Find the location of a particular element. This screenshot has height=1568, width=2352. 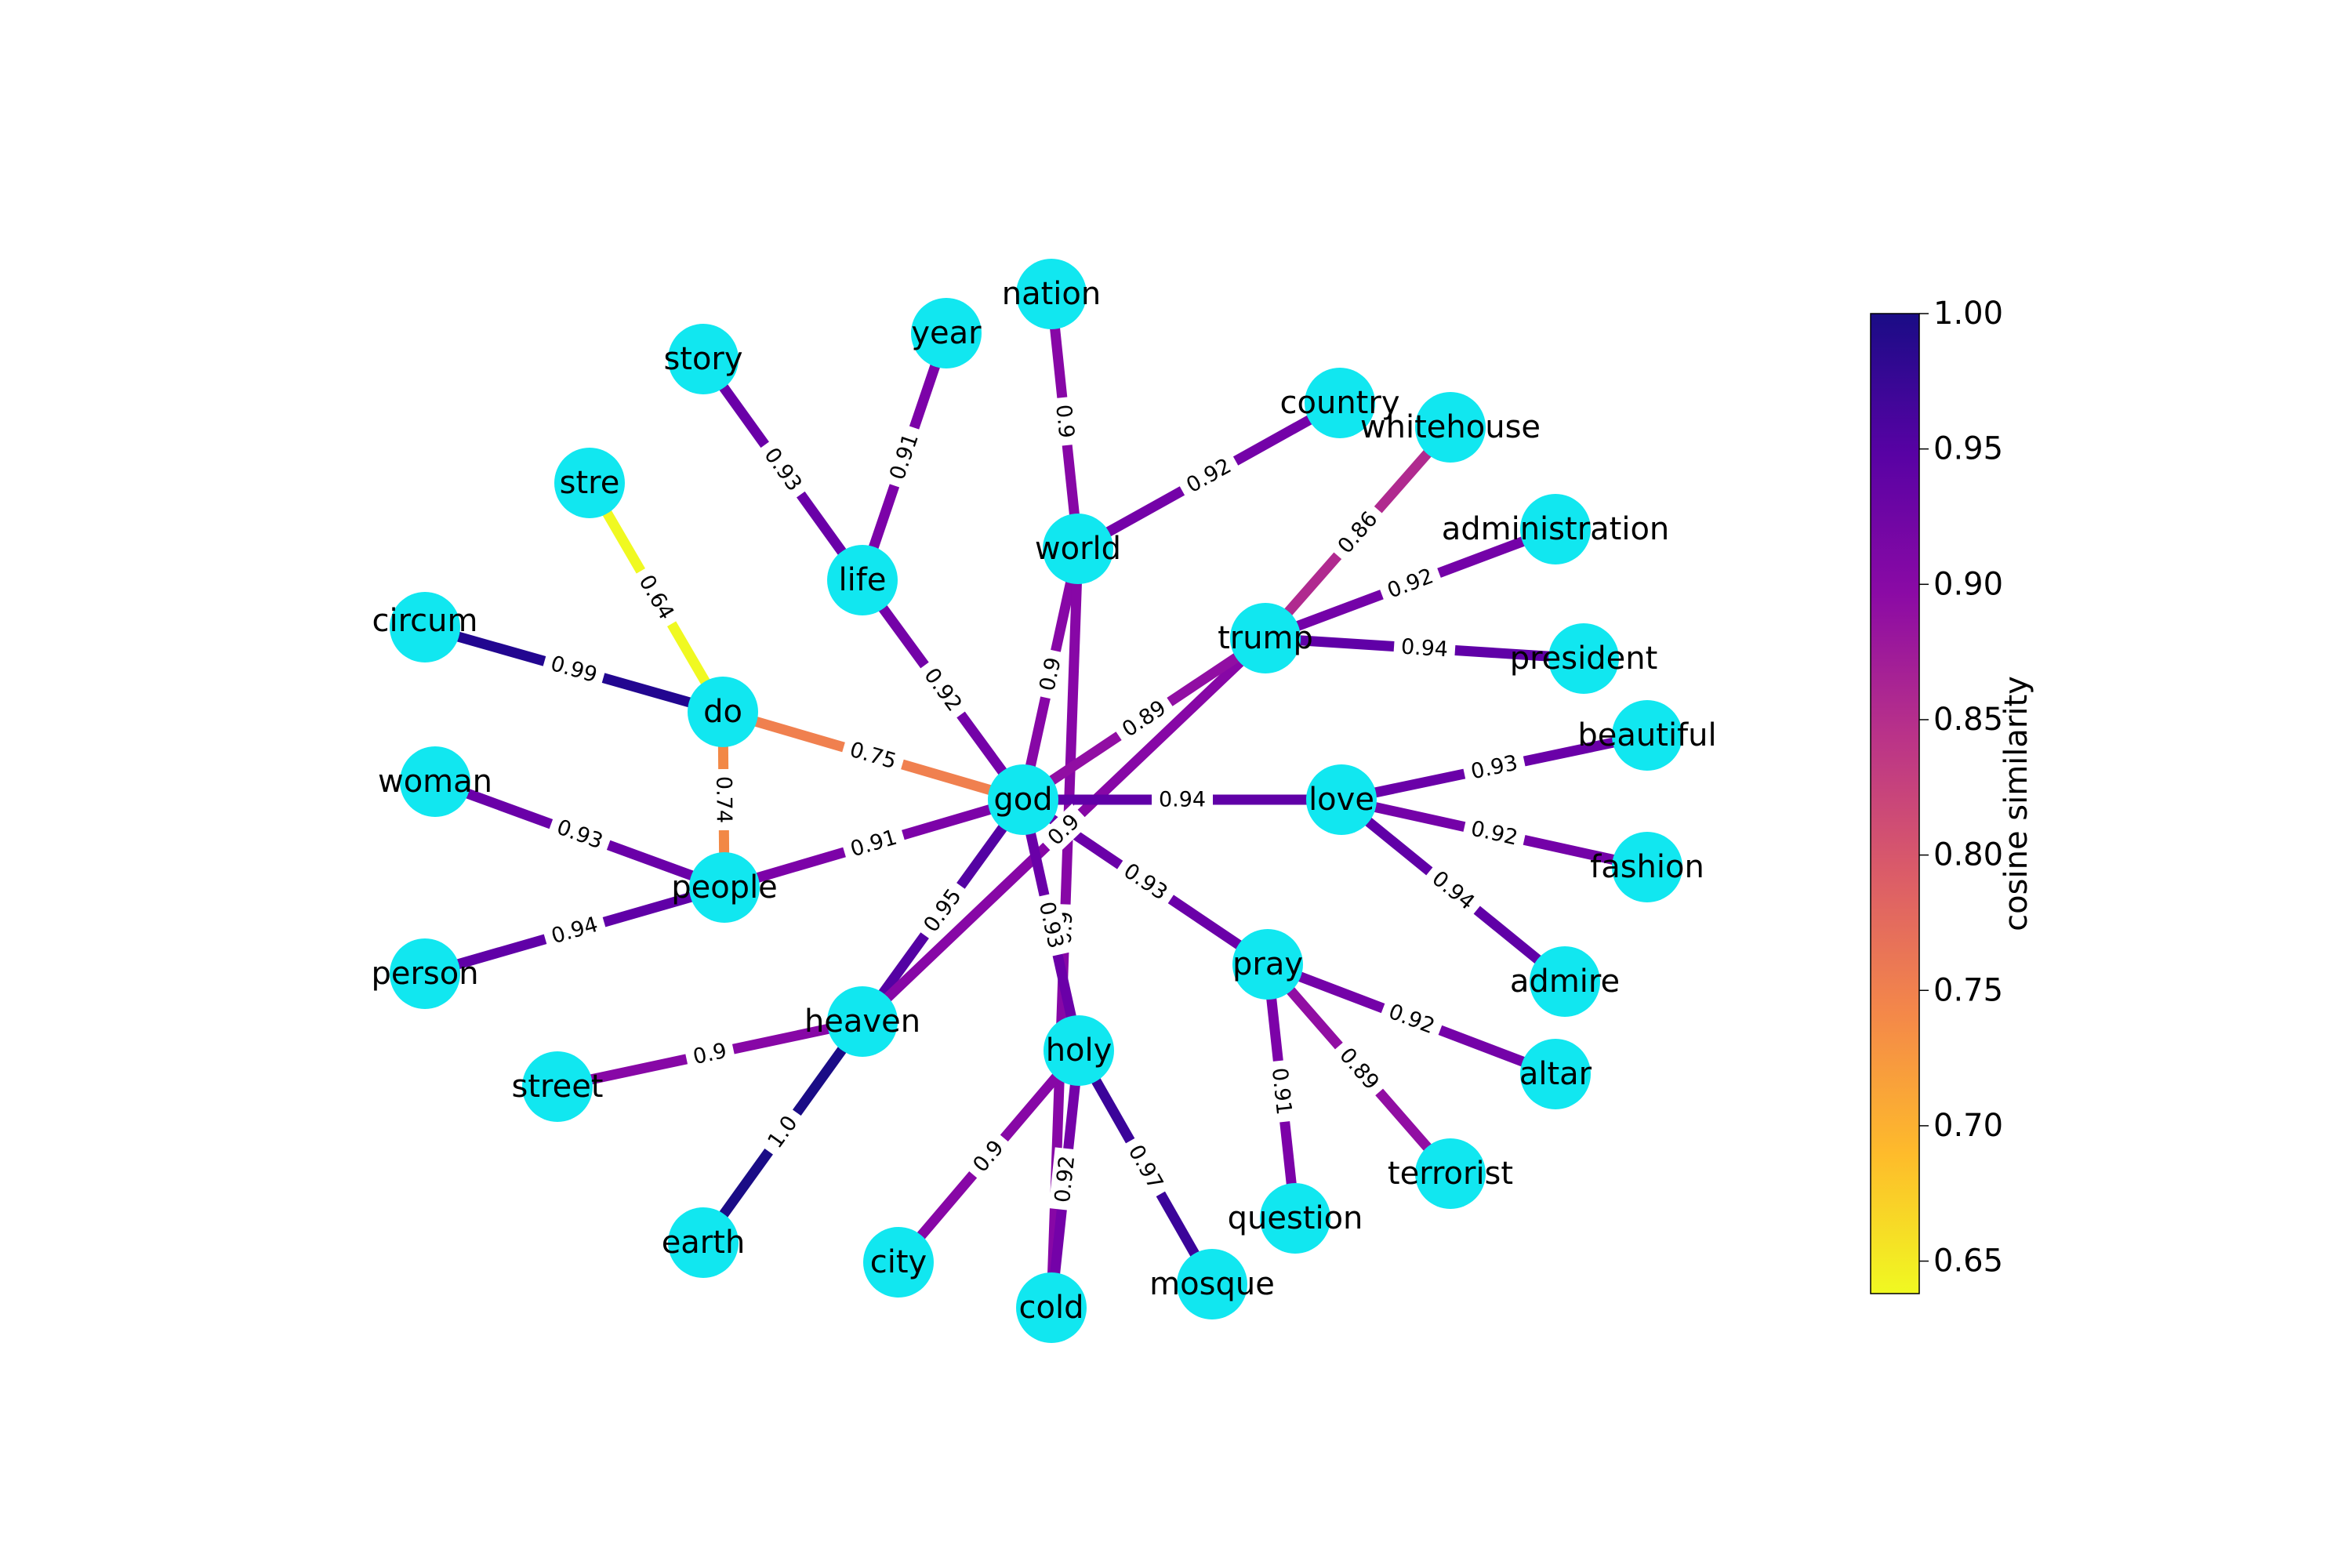

node-label-people: people is located at coordinates (724, 887).